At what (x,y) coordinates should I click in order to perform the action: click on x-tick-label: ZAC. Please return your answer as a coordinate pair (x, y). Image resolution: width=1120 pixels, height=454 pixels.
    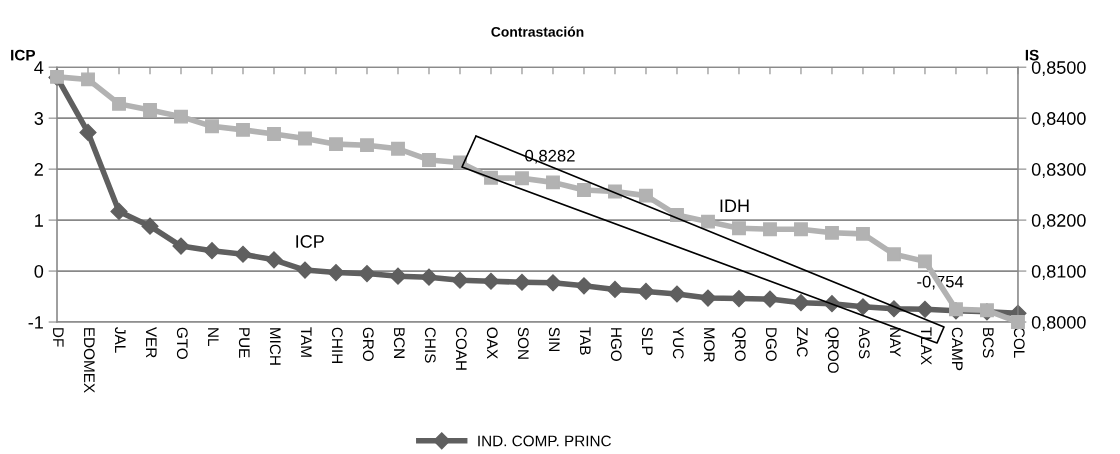
    Looking at the image, I should click on (802, 342).